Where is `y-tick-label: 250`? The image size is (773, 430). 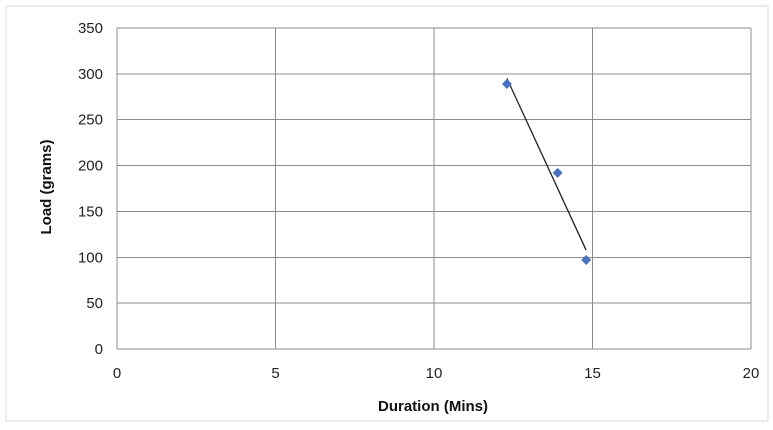
y-tick-label: 250 is located at coordinates (90, 120).